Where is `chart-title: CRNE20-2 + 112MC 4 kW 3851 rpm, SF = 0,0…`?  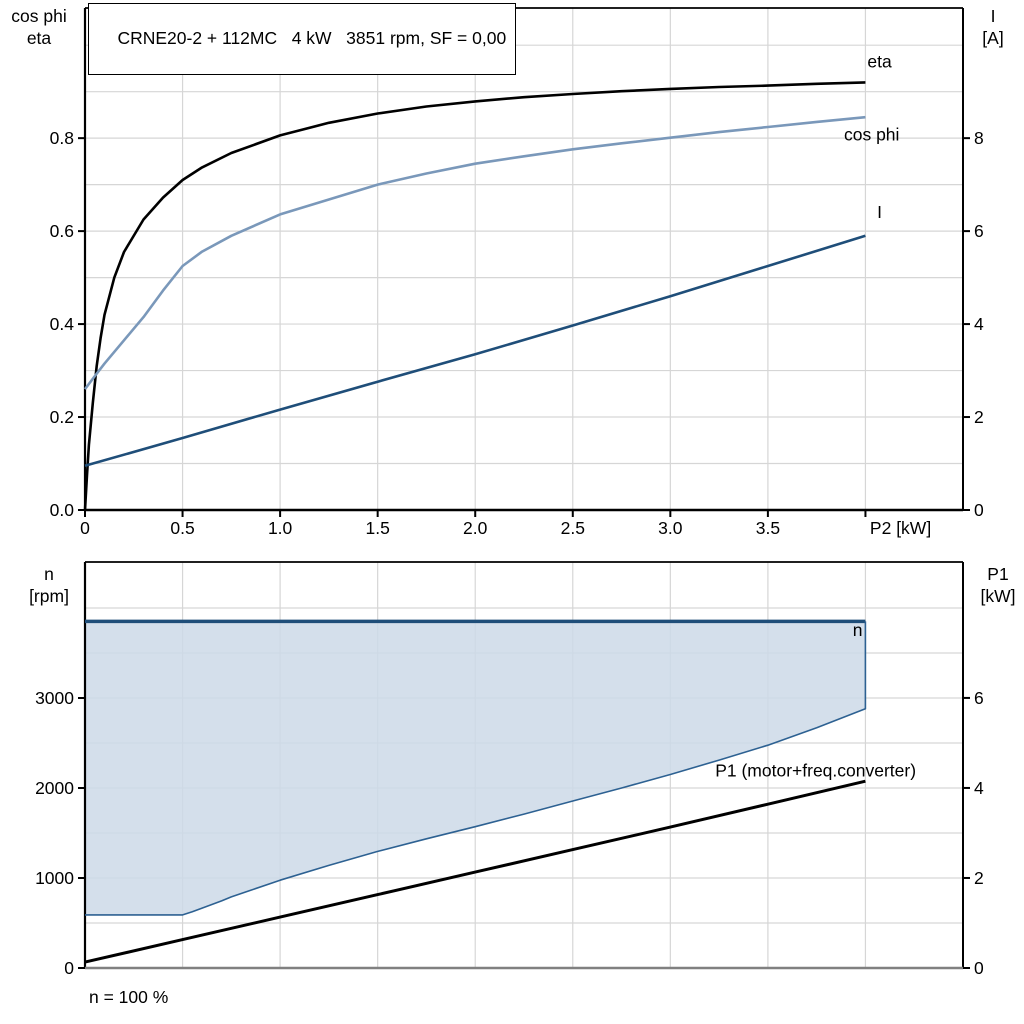
chart-title: CRNE20-2 + 112MC 4 kW 3851 rpm, SF = 0,0… is located at coordinates (312, 38).